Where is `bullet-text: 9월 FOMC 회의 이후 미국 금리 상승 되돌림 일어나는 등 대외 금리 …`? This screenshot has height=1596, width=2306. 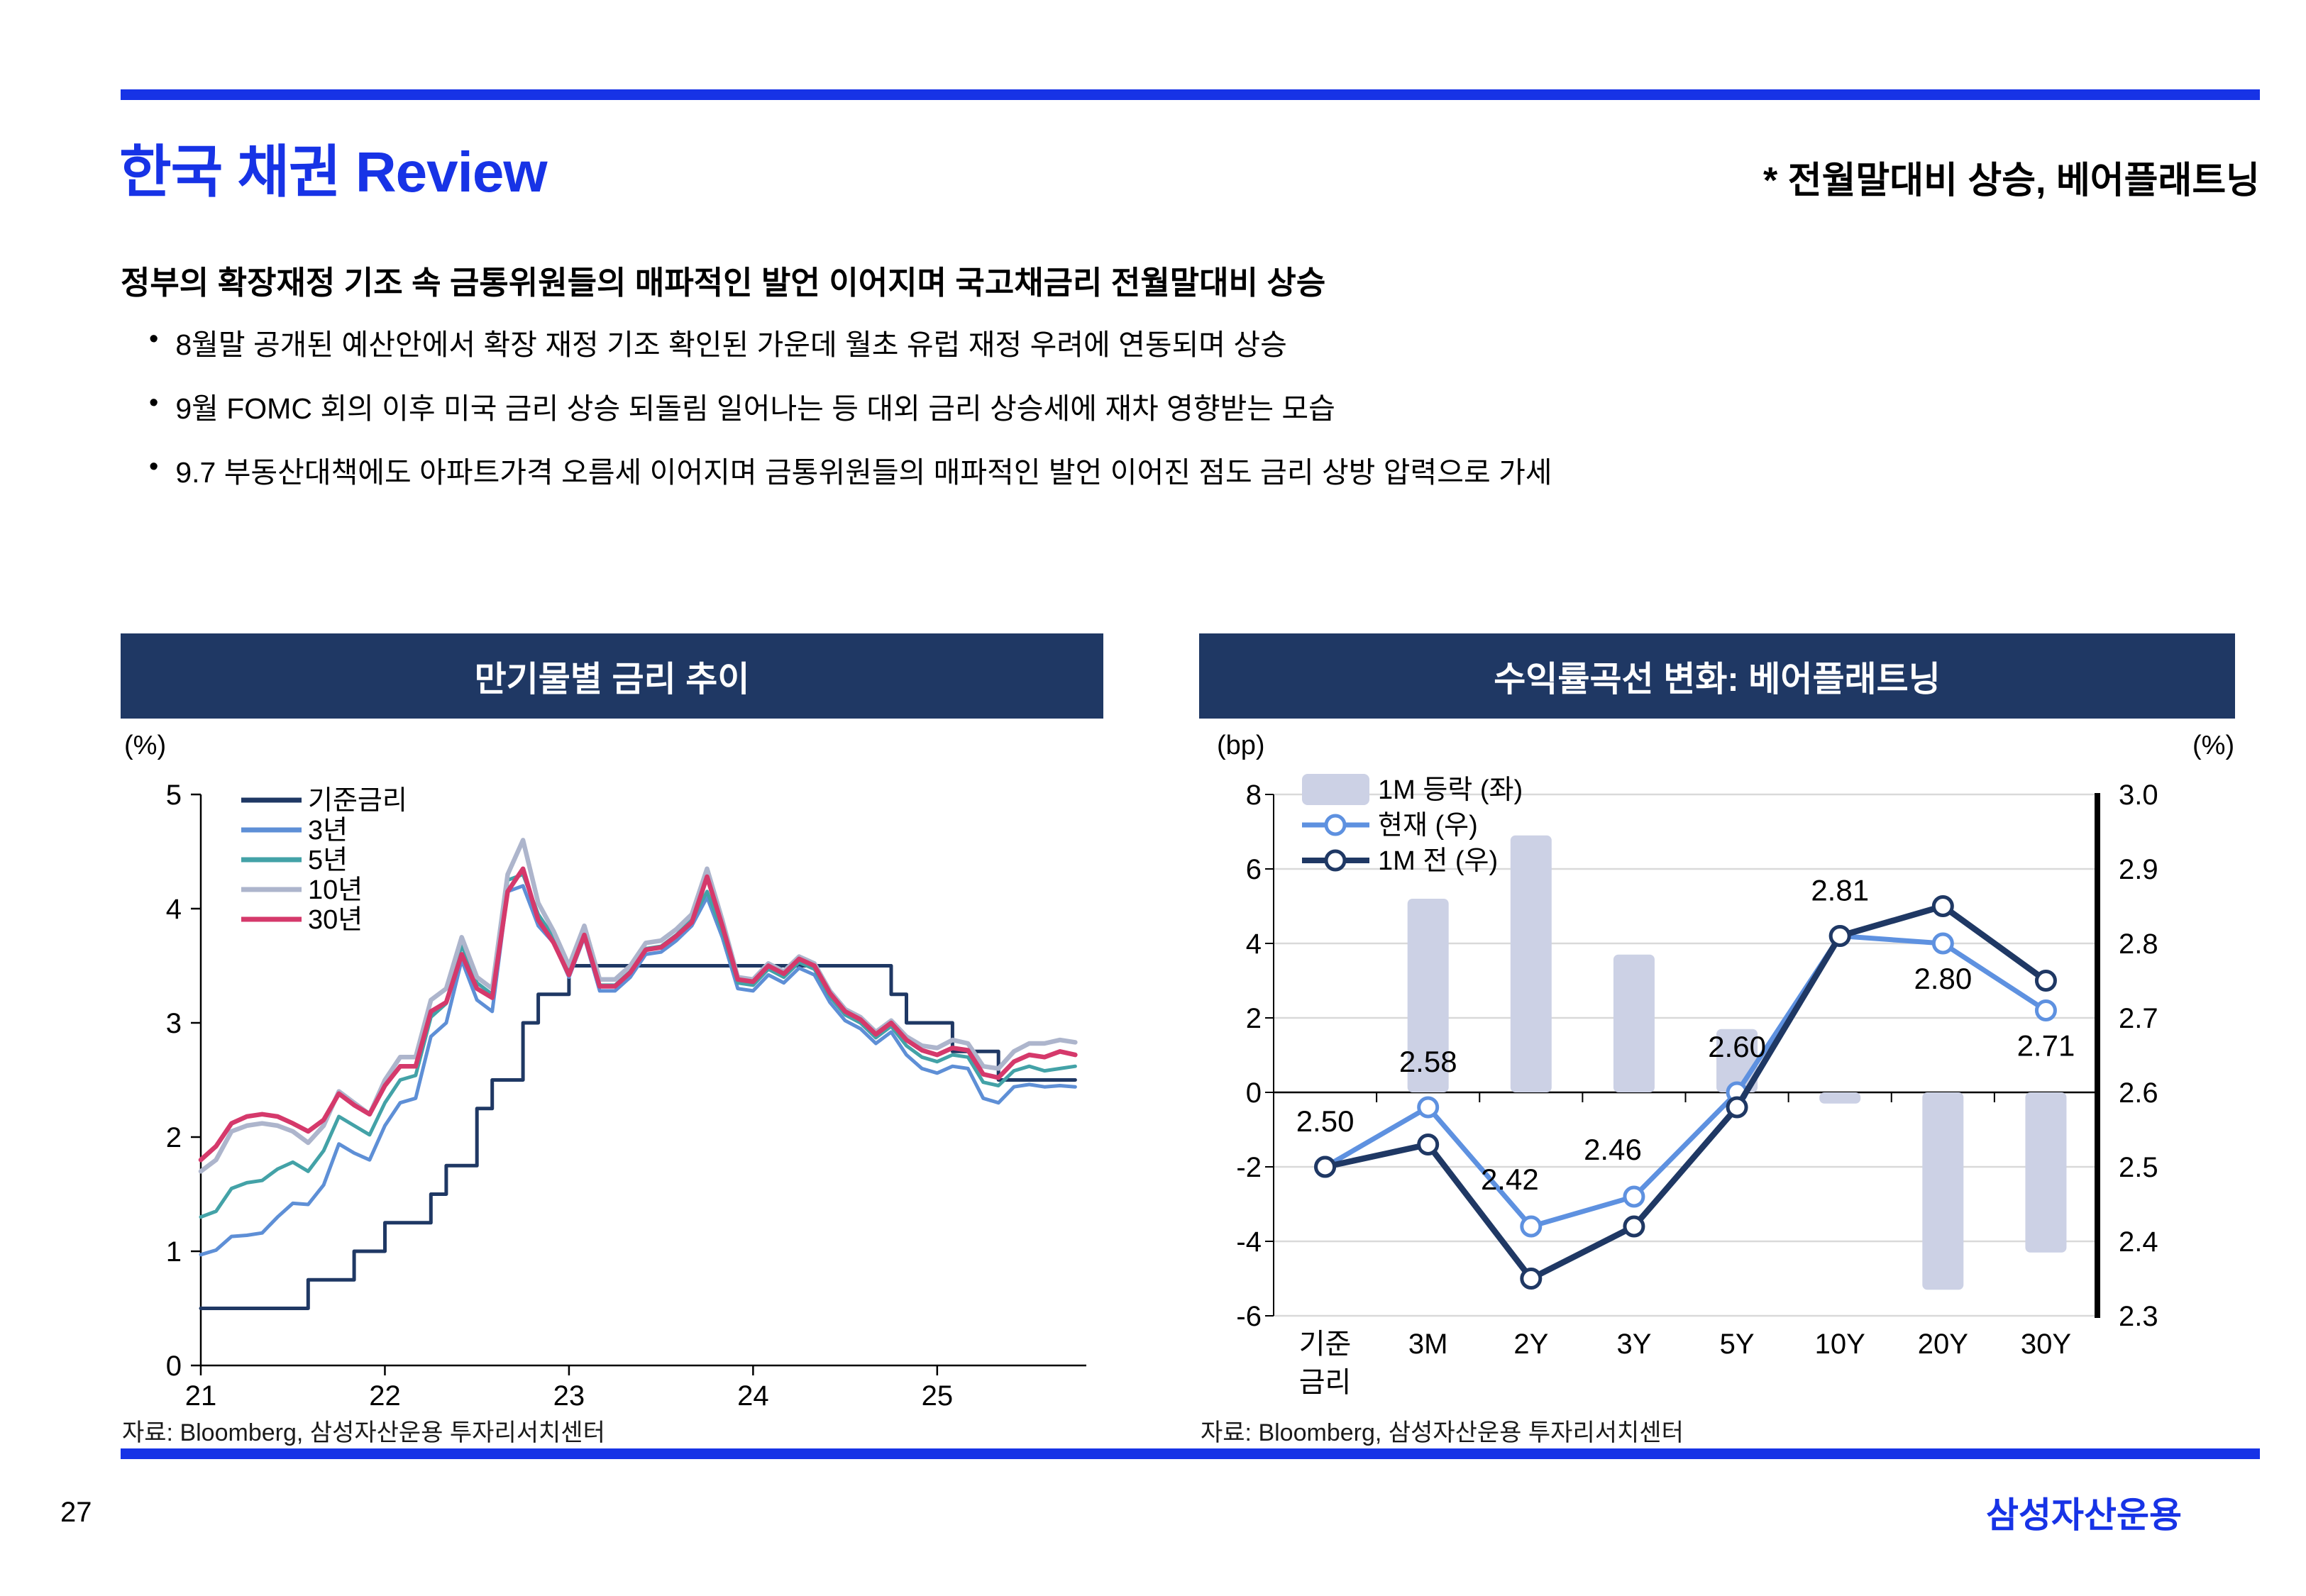
bullet-text: 9월 FOMC 회의 이후 미국 금리 상승 되돌림 일어나는 등 대외 금리 … is located at coordinates (755, 408).